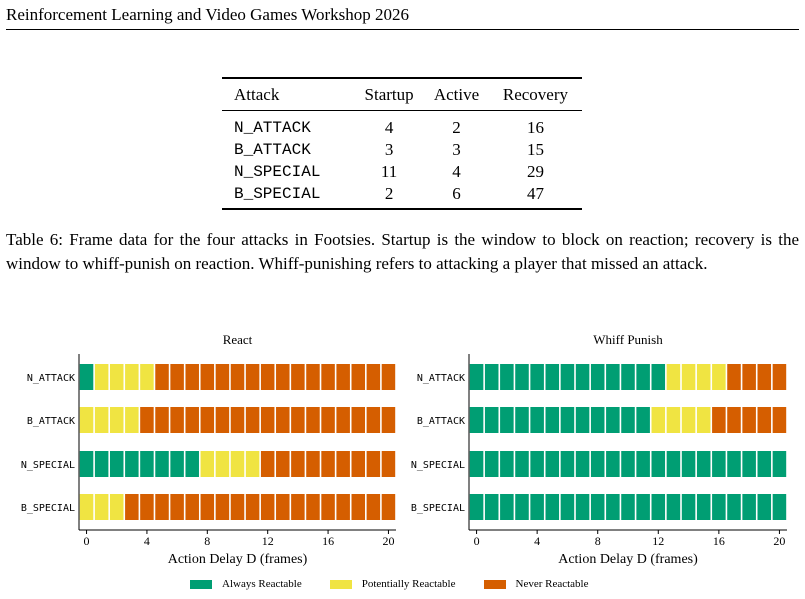 The height and width of the screenshot is (599, 805). I want to click on cell-recovery: 15, so click(535, 149).